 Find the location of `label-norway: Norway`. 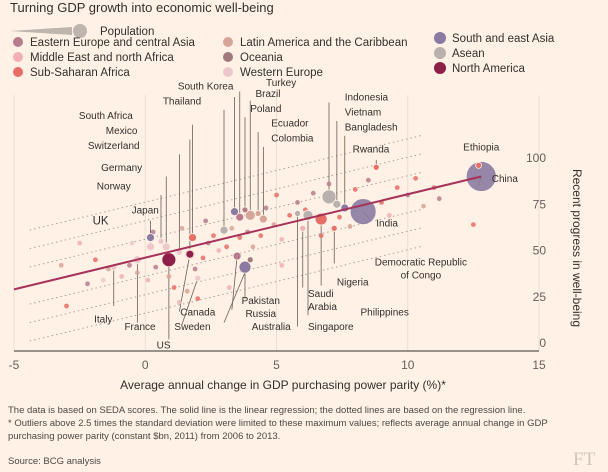

label-norway: Norway is located at coordinates (114, 186).